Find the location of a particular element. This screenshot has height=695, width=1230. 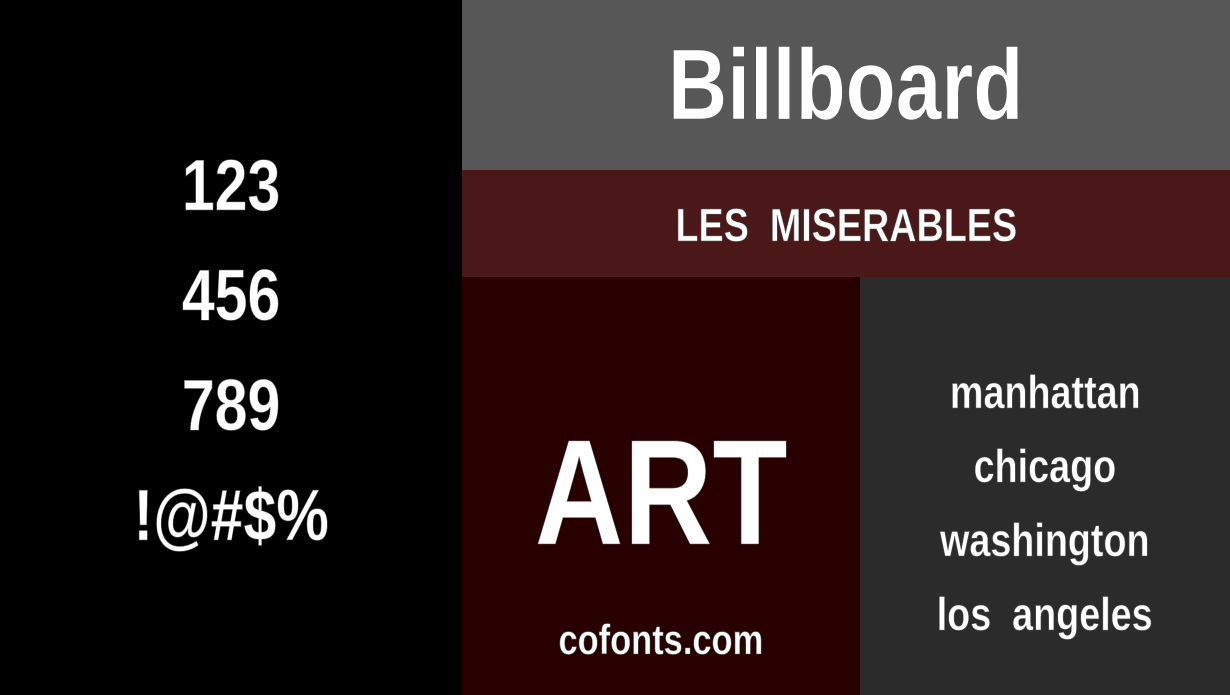

sample-digits-123: 123 is located at coordinates (231, 186).